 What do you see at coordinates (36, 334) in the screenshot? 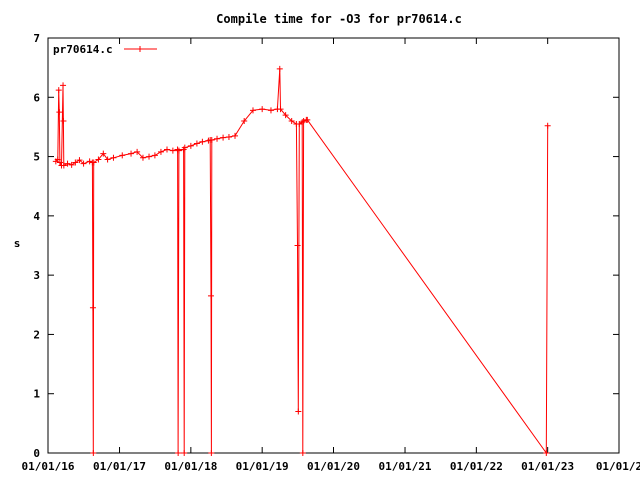
I see `y-tick-label: 2` at bounding box center [36, 334].